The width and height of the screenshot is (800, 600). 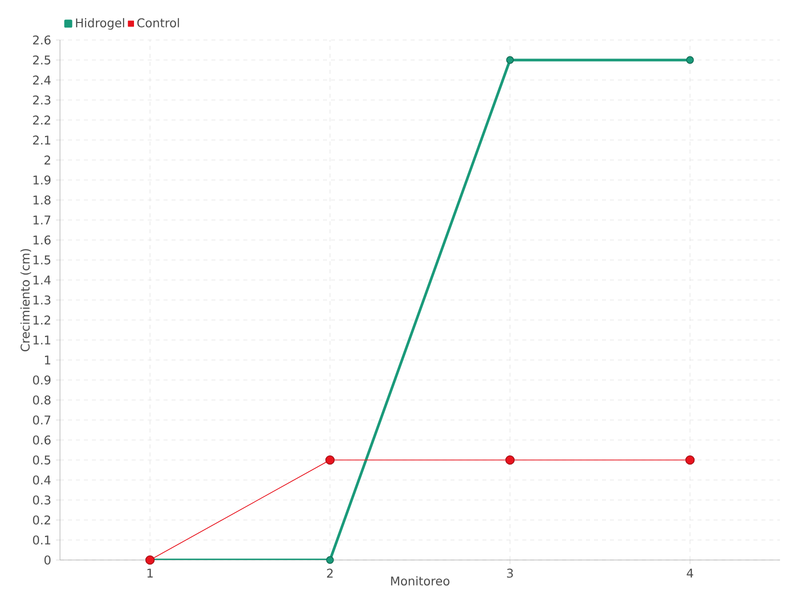 What do you see at coordinates (510, 573) in the screenshot?
I see `x-tick-label: 3` at bounding box center [510, 573].